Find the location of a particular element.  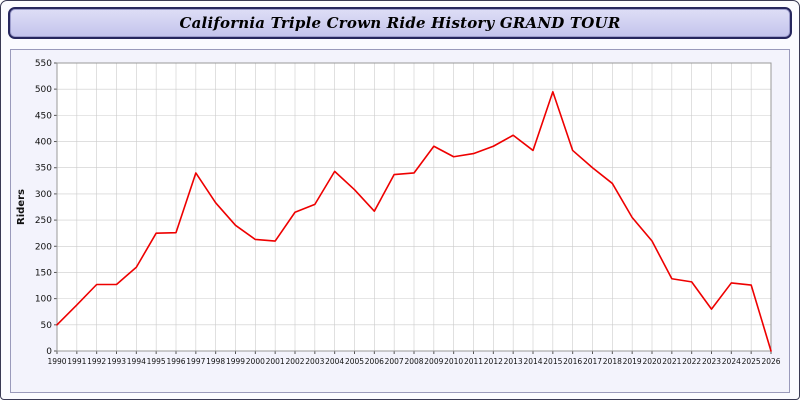

svg-text: 1992 is located at coordinates (96, 361).